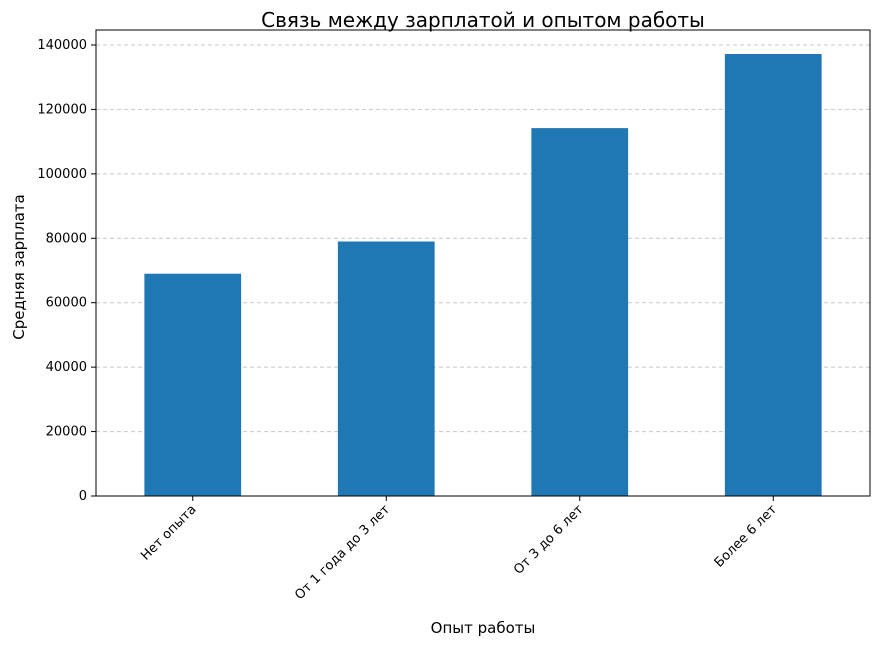  I want to click on y-tick-label: 60000, so click(66, 303).